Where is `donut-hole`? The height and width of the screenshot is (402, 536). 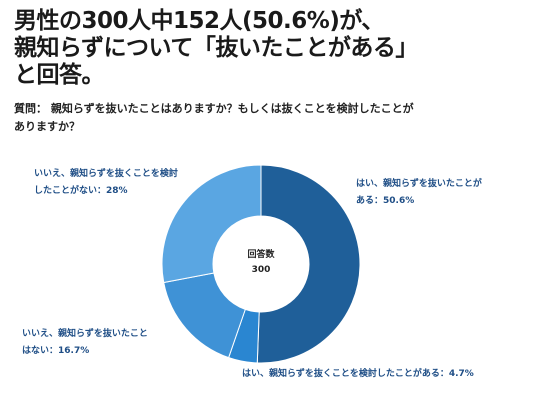 donut-hole is located at coordinates (261, 264).